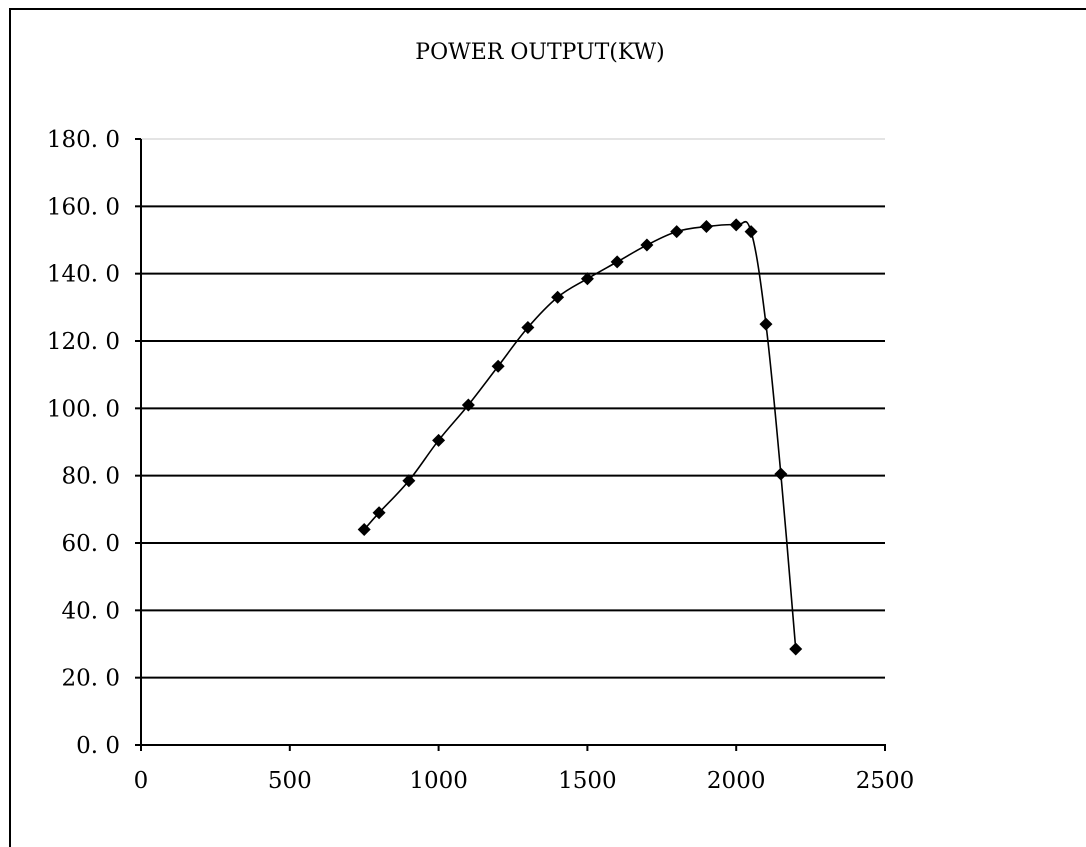 This screenshot has height=847, width=1086. Describe the element at coordinates (83, 275) in the screenshot. I see `y-tick-label: 140. 0` at that location.